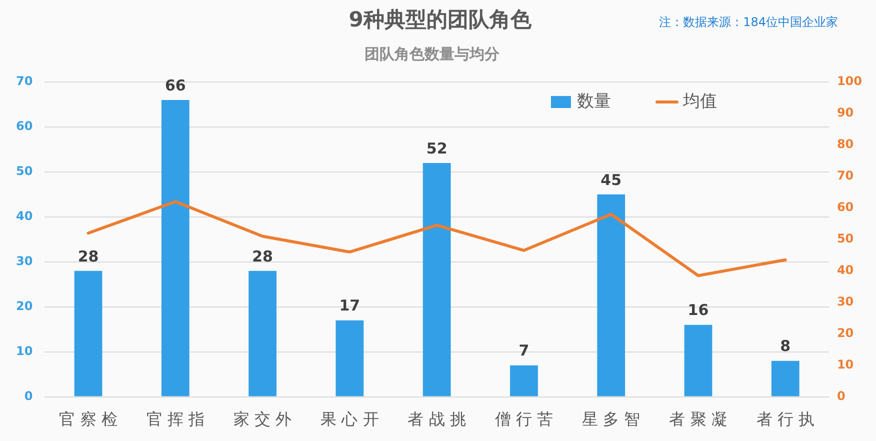 Image resolution: width=876 pixels, height=441 pixels. Describe the element at coordinates (841, 395) in the screenshot. I see `y2-tick-label: 0` at that location.